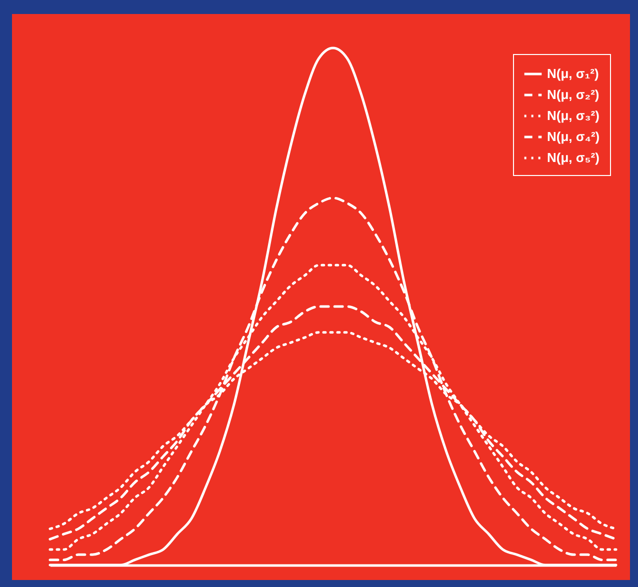 The image size is (638, 587). Describe the element at coordinates (573, 73) in the screenshot. I see `legend-label: N(μ, σ₁²)` at that location.